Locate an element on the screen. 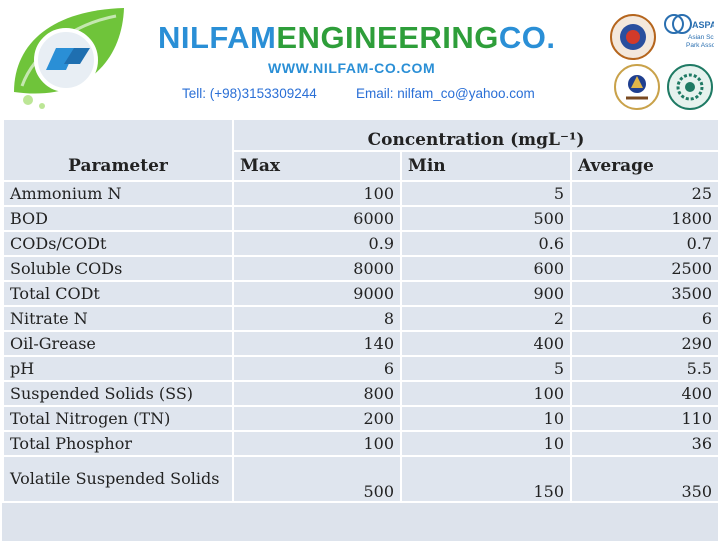  table-row: CODs/CODt 0.9 0.6 0.7 is located at coordinates (360, 243).